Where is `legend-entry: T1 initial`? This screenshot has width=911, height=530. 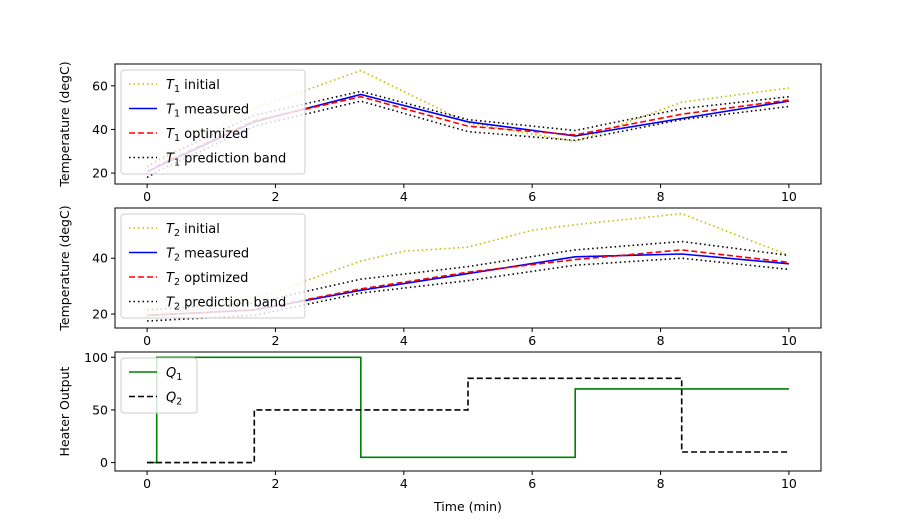
legend-entry: T1 initial is located at coordinates (193, 86).